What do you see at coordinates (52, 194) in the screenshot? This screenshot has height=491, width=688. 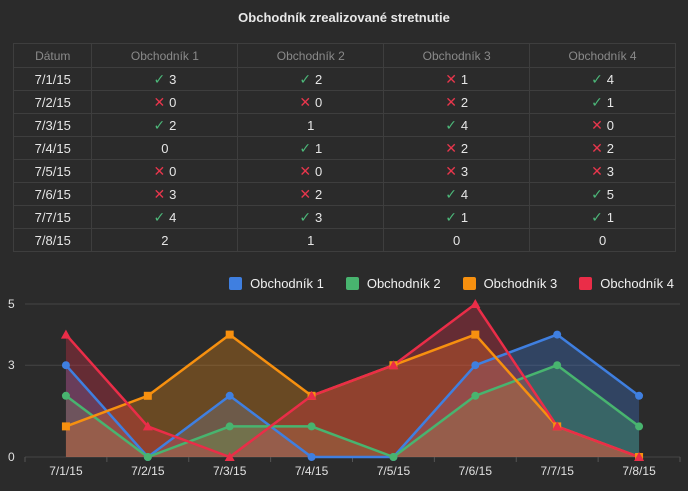 I see `date-cell: 7/6/15` at bounding box center [52, 194].